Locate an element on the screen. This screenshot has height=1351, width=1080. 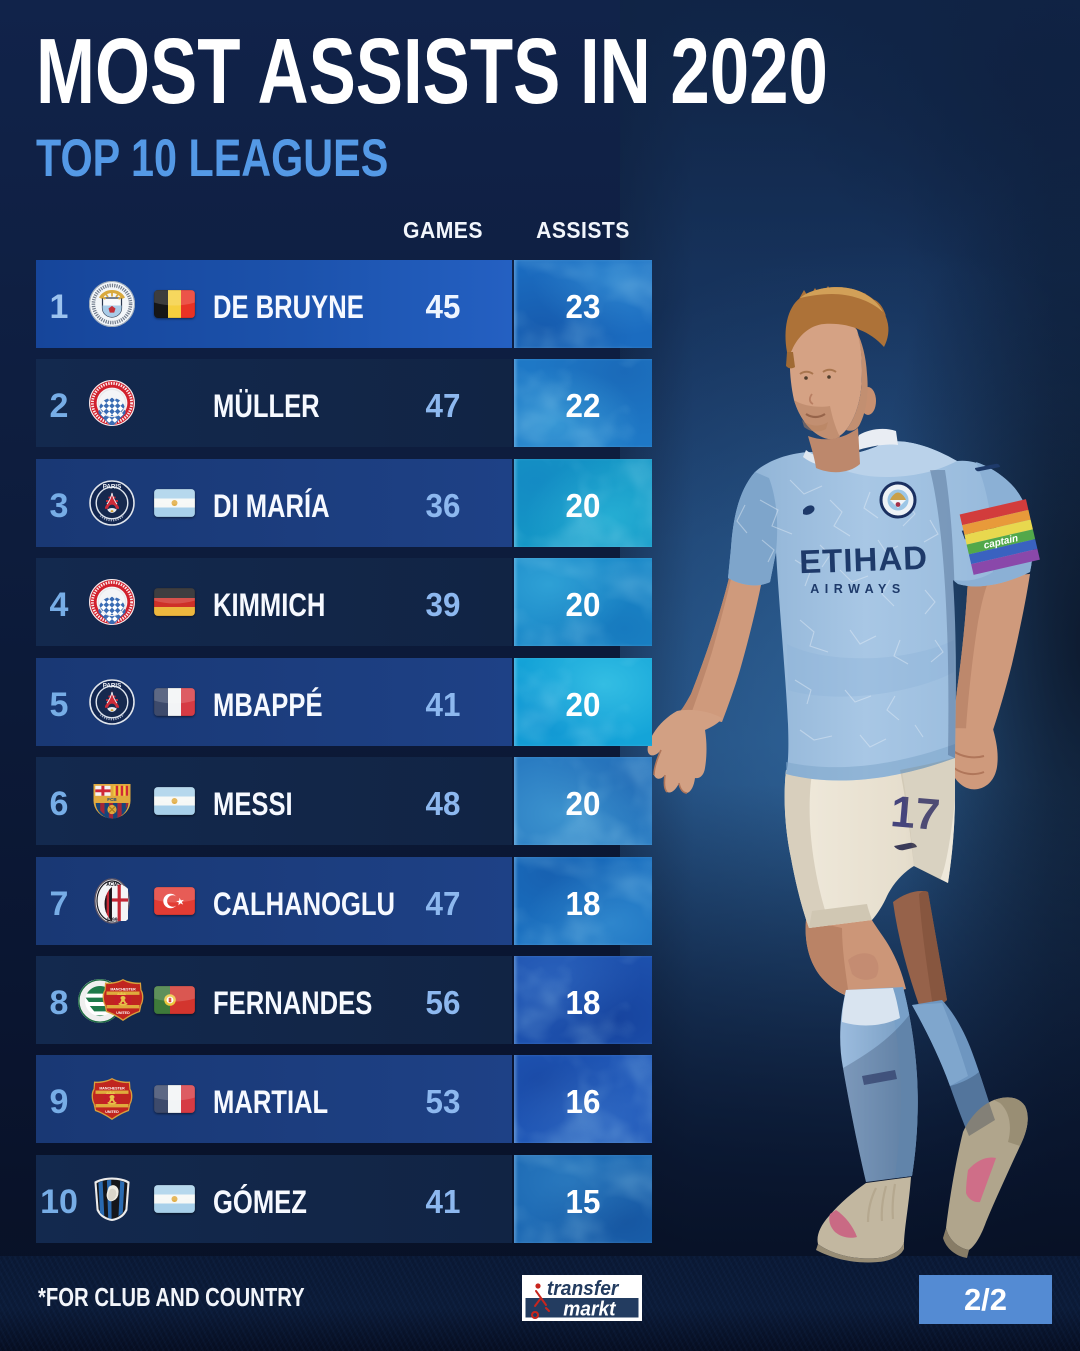
svg-text: AIRWAYS is located at coordinates (857, 589).